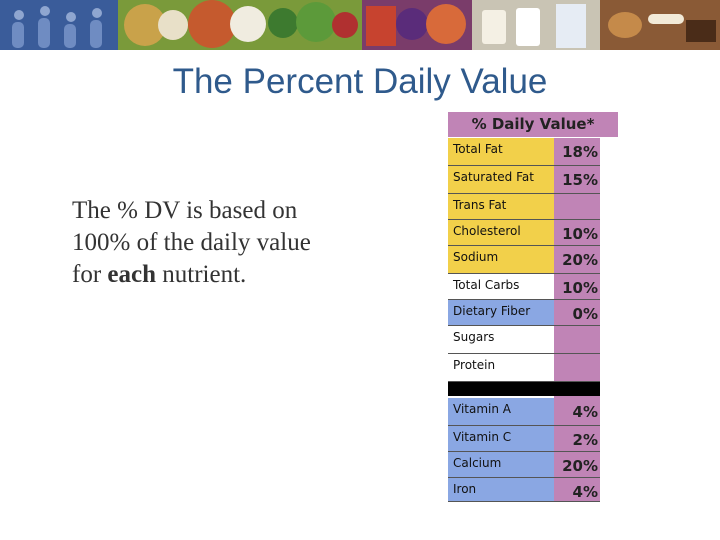 The width and height of the screenshot is (720, 540). Describe the element at coordinates (501, 233) in the screenshot. I see `nutrient-name: Cholesterol` at that location.